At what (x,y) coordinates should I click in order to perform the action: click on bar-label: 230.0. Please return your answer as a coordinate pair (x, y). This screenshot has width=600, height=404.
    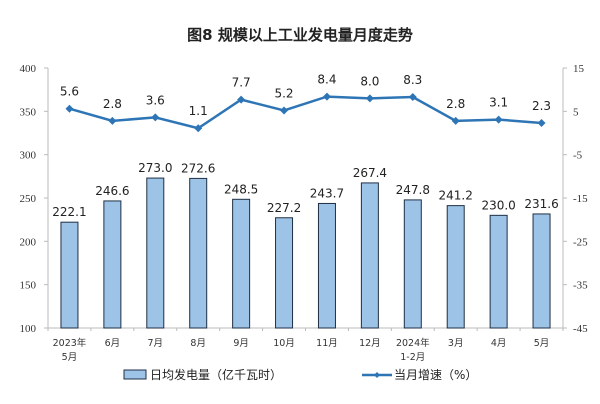
    Looking at the image, I should click on (498, 205).